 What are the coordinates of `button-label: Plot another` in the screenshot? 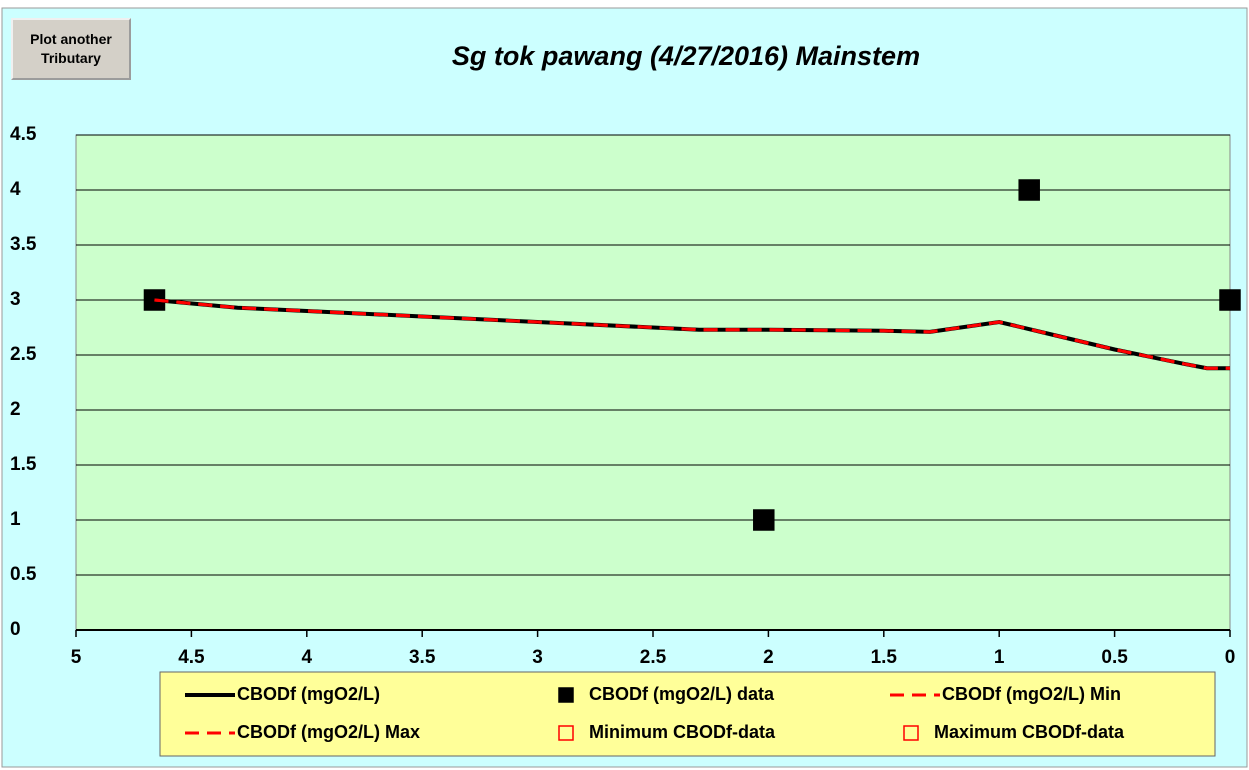 It's located at (71, 39).